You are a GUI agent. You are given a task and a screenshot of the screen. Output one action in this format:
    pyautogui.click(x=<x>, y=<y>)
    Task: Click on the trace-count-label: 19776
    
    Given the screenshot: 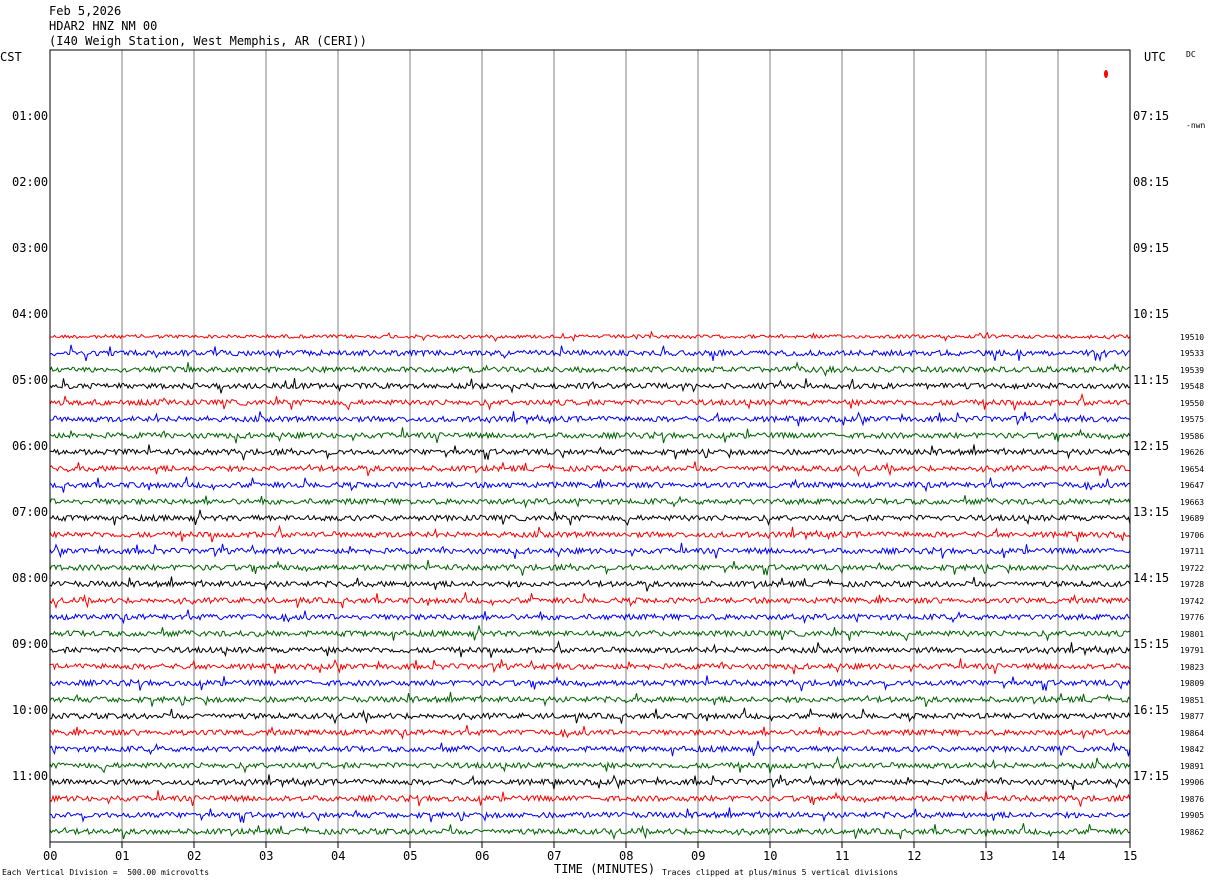 What is the action you would take?
    pyautogui.click(x=1192, y=617)
    